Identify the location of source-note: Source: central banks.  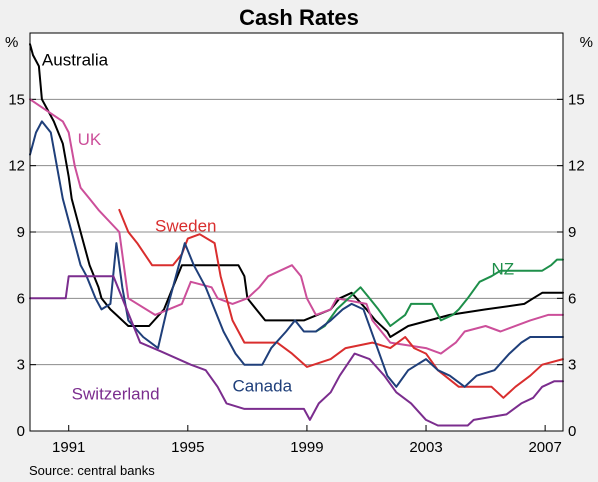
(92, 470).